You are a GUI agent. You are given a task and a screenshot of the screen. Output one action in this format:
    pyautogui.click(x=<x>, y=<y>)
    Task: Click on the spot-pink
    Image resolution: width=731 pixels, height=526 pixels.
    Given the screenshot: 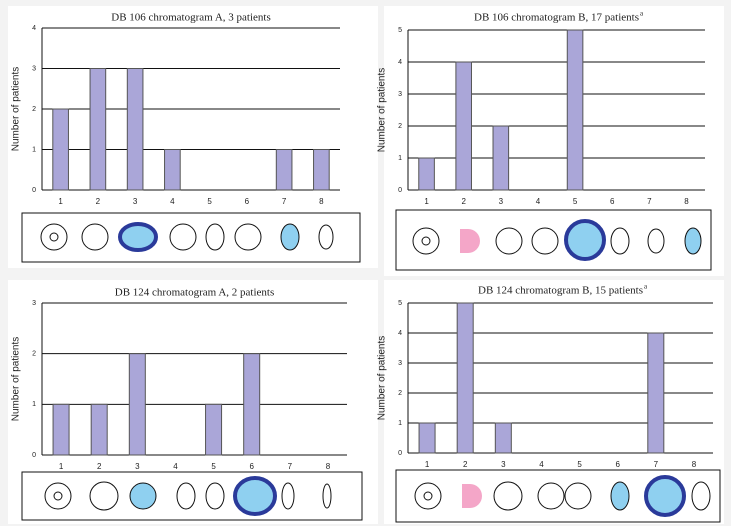 What is the action you would take?
    pyautogui.click(x=472, y=496)
    